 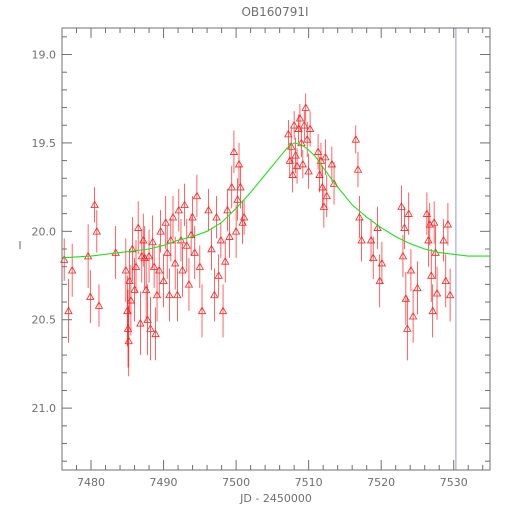 I want to click on y-tick-label: 20.5, so click(x=44, y=320).